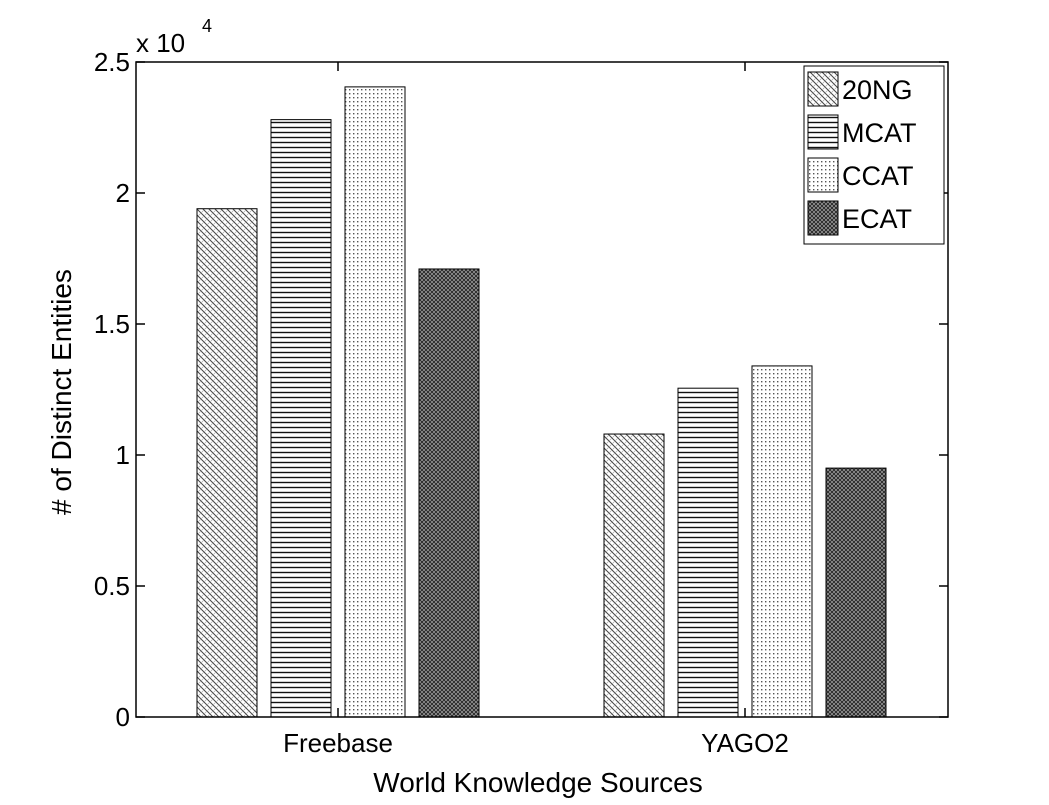 This screenshot has width=1049, height=805. What do you see at coordinates (745, 743) in the screenshot?
I see `x-tick-label: YAGO2` at bounding box center [745, 743].